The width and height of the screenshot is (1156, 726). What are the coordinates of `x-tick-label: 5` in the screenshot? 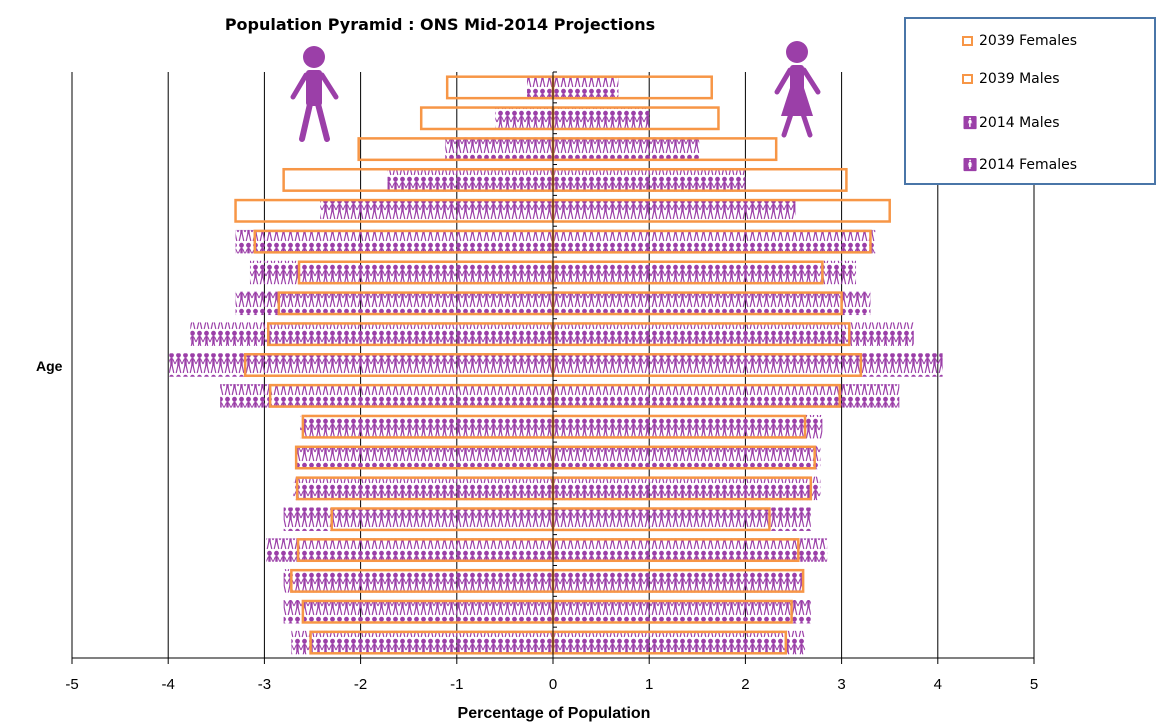 It's located at (1034, 684).